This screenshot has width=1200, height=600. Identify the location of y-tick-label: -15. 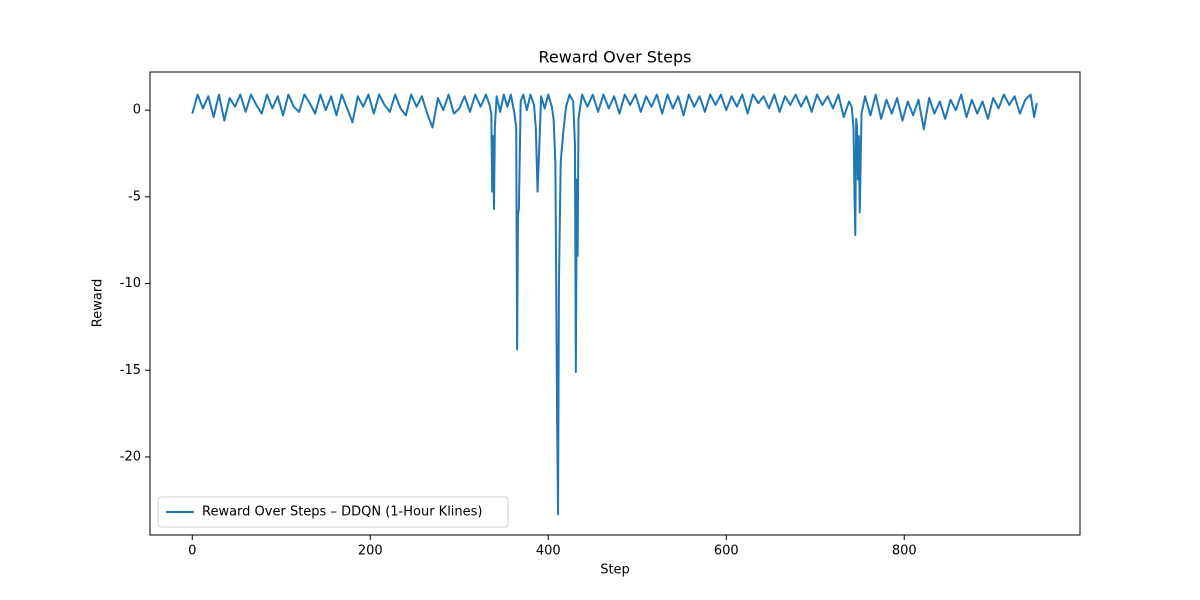
(130, 370).